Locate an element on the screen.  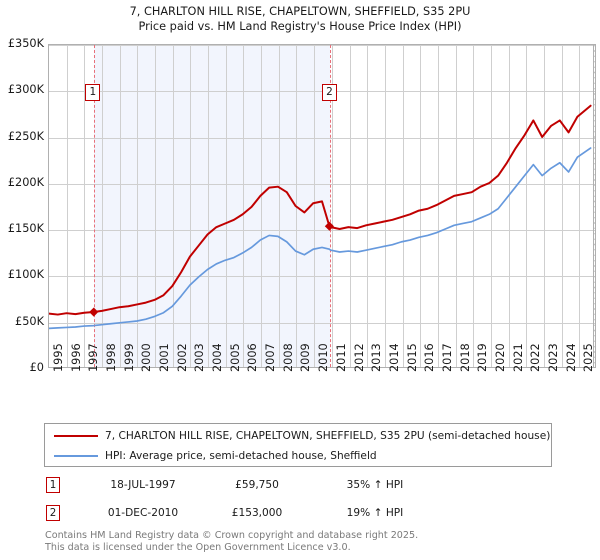
transaction-hpi-delta: 35% ↑ HPI is located at coordinates (375, 485).